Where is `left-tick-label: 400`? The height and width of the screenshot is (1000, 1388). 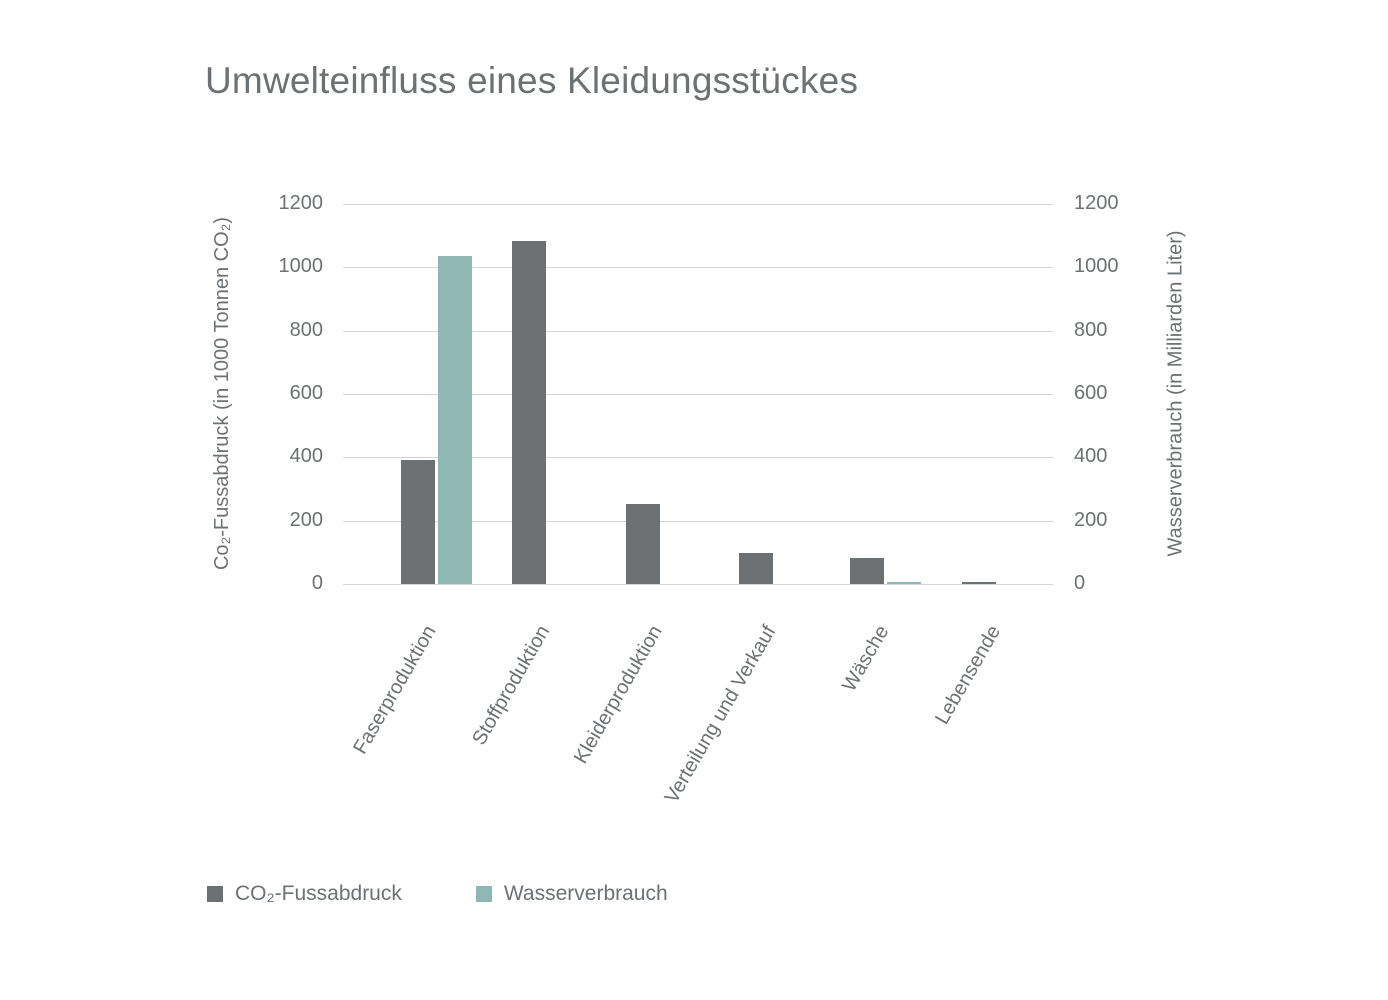
left-tick-label: 400 is located at coordinates (306, 456).